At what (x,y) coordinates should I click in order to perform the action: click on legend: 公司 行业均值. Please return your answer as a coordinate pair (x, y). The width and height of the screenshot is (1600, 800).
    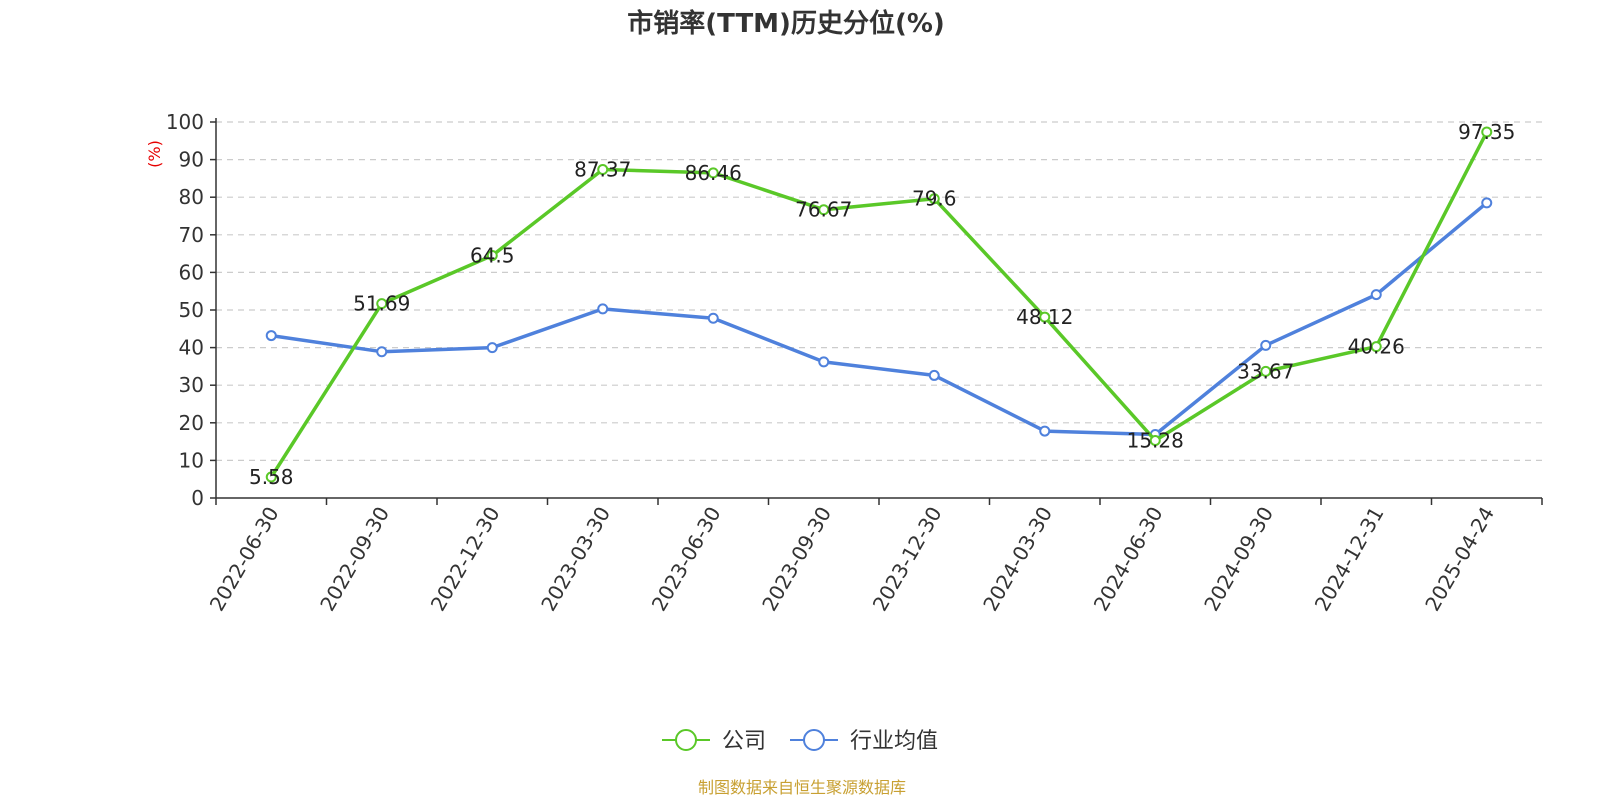
    Looking at the image, I should click on (800, 741).